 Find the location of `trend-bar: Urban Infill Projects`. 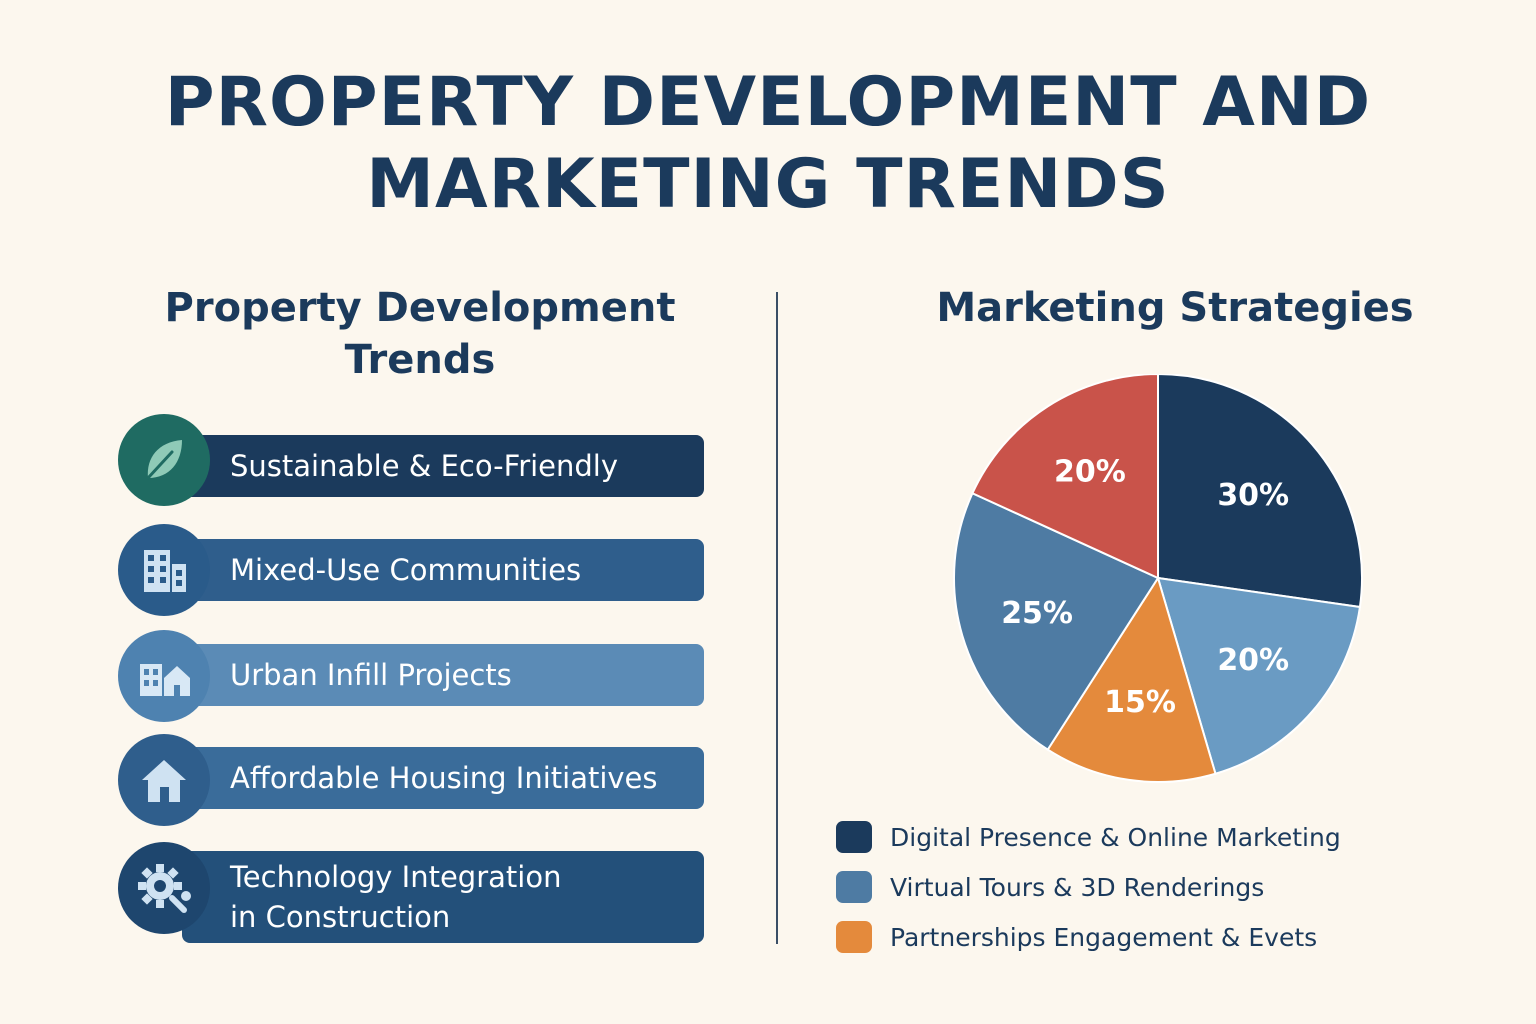

trend-bar: Urban Infill Projects is located at coordinates (443, 675).